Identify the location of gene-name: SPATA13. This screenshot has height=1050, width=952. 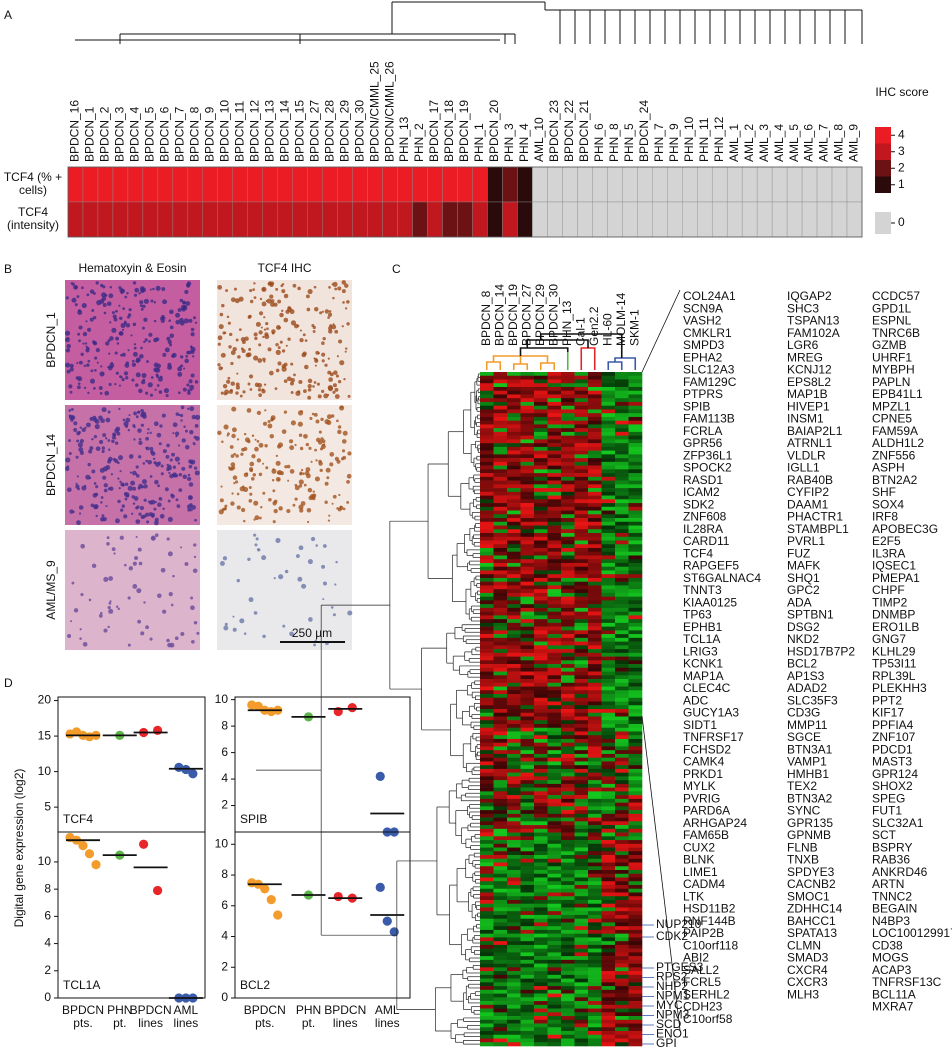
(812, 933).